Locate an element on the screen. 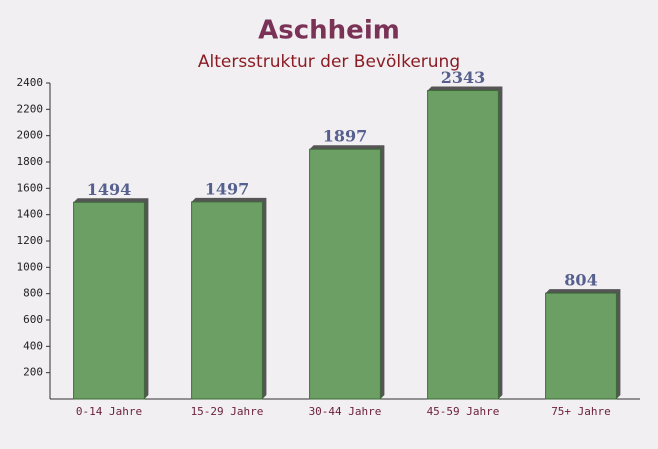  y-tick-label: 200 is located at coordinates (33, 372).